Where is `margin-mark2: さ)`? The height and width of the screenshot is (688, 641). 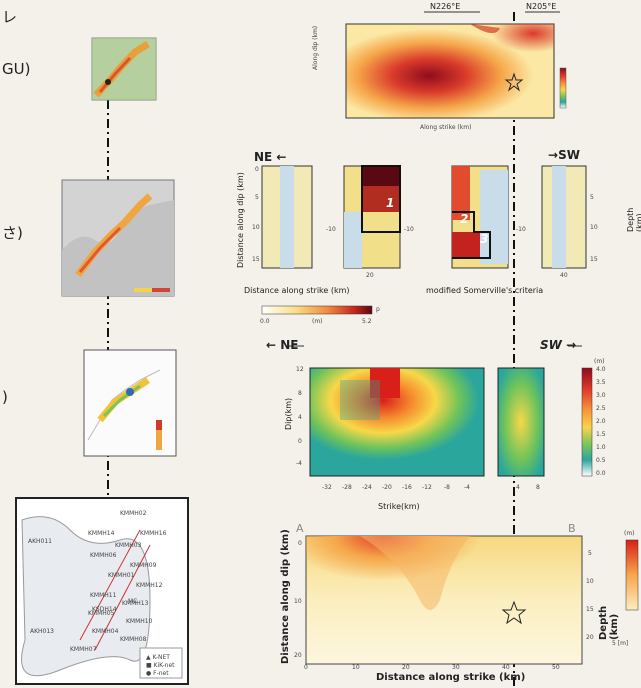
margin-mark2: さ) is located at coordinates (12, 233).